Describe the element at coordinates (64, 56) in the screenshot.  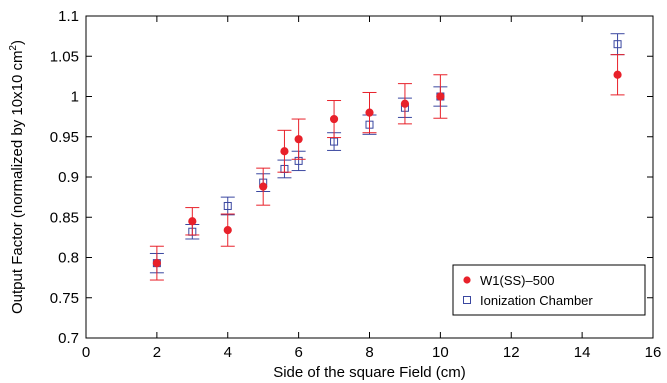
I see `y-tick-label-1-05: 1.05` at that location.